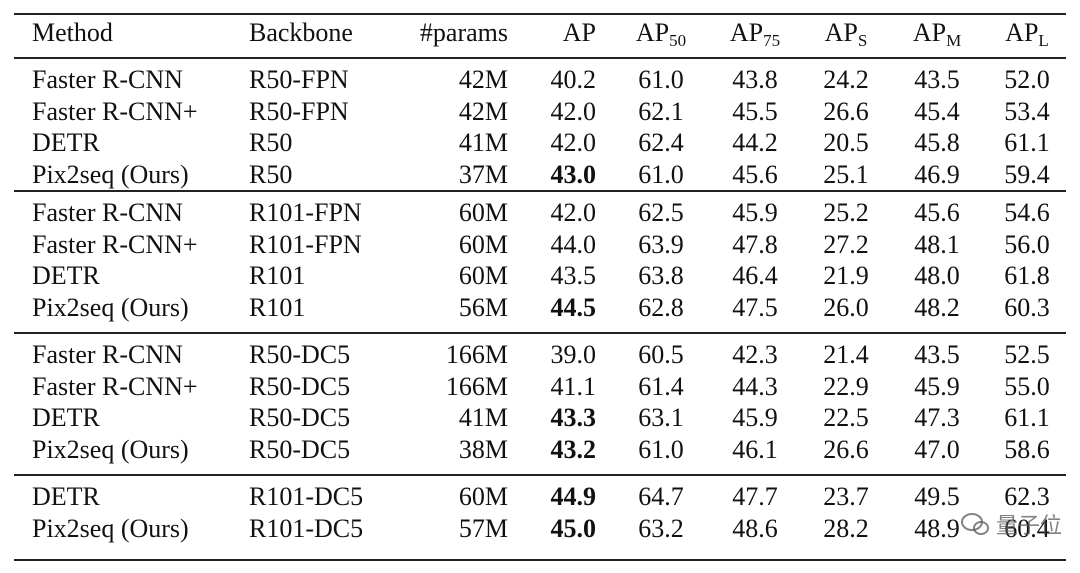 This screenshot has width=1080, height=573. Describe the element at coordinates (573, 528) in the screenshot. I see `table-cell: 45.0` at that location.